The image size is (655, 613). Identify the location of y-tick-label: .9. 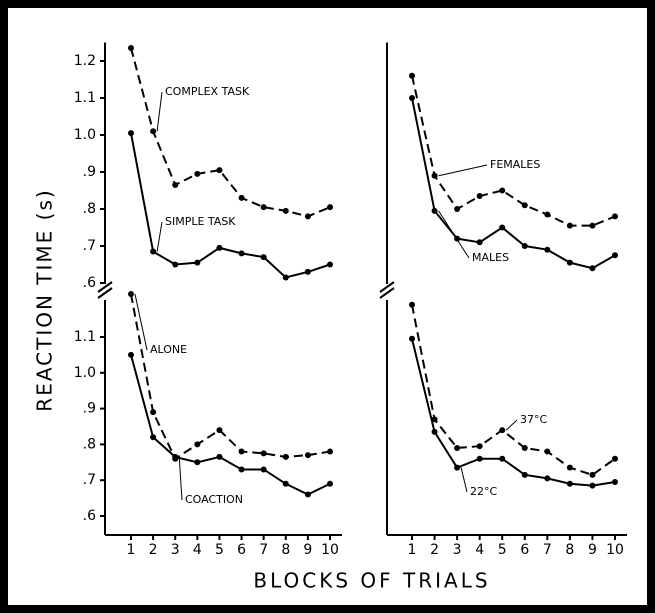
(89, 172).